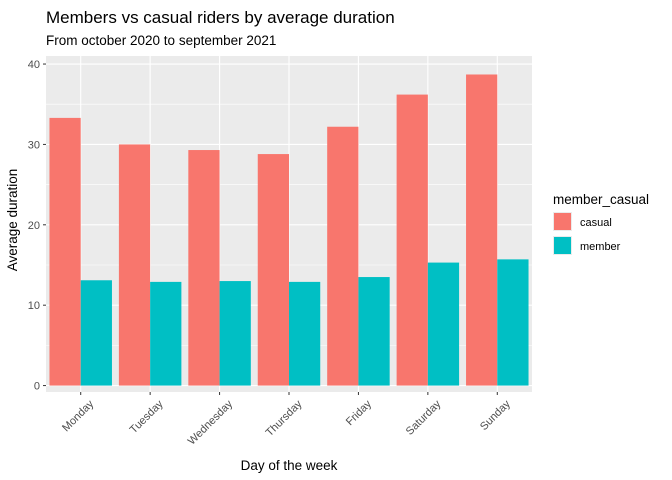 This screenshot has height=480, width=672. Describe the element at coordinates (273, 270) in the screenshot. I see `bar-casual-thursday` at that location.